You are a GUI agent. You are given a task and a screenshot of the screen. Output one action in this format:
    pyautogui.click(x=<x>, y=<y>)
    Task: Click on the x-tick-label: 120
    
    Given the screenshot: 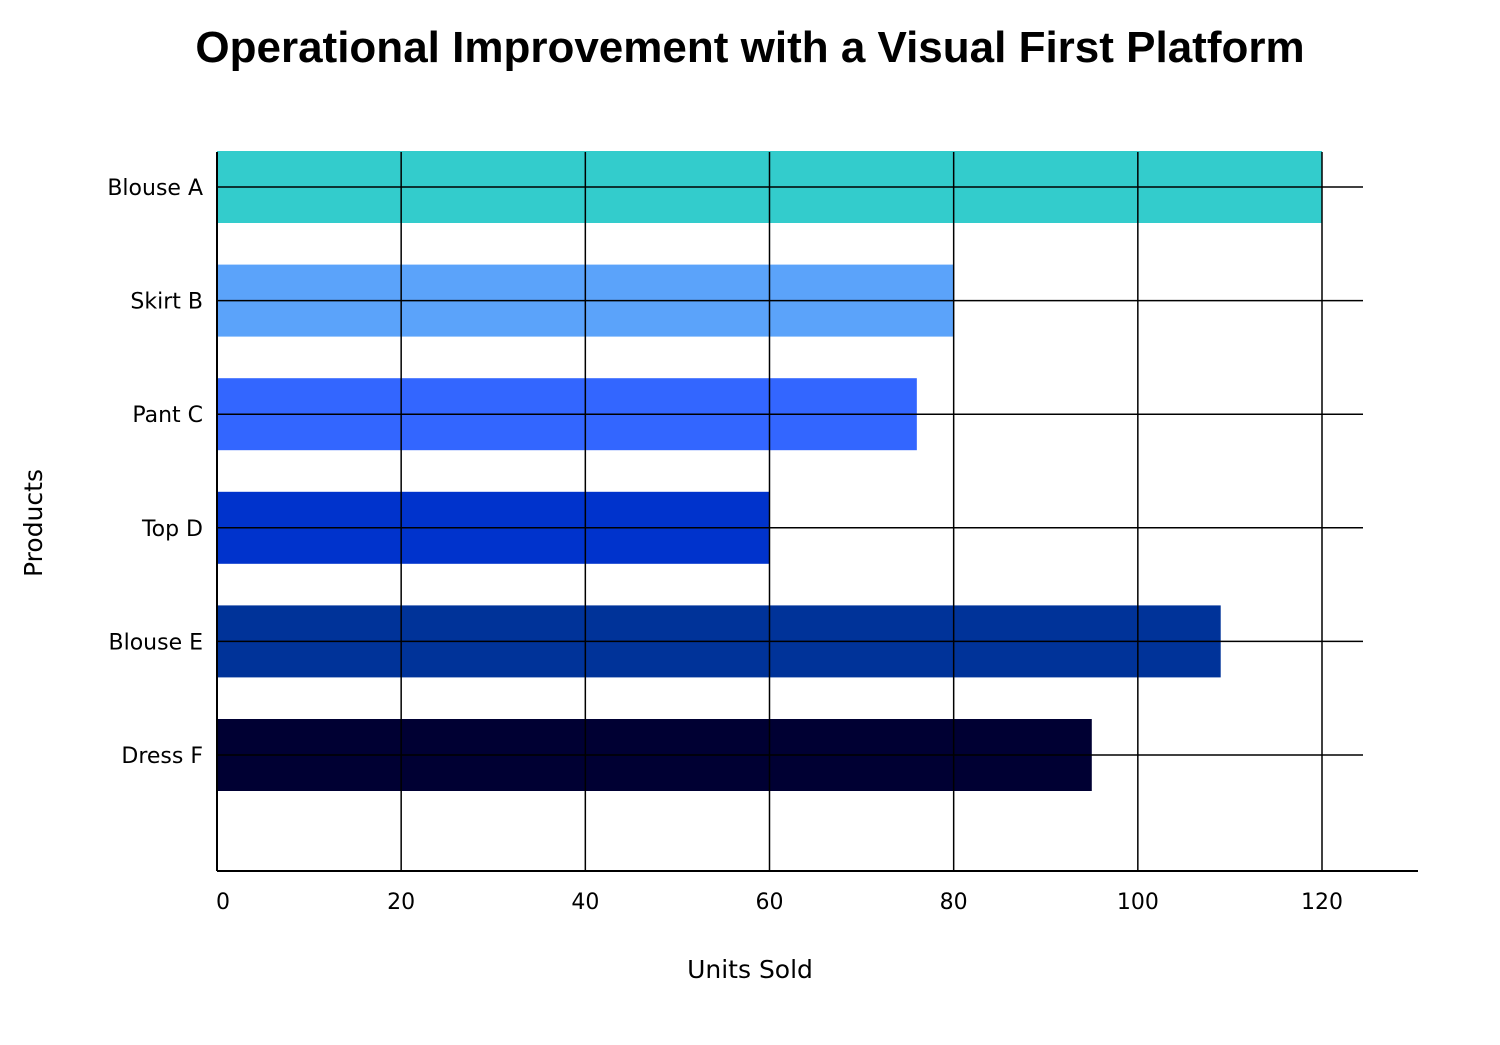 What is the action you would take?
    pyautogui.click(x=1322, y=902)
    